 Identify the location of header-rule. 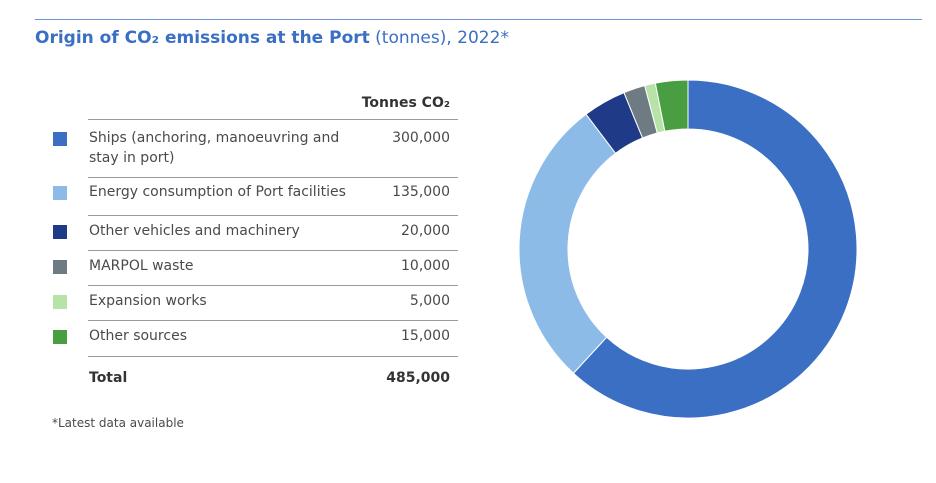
(273, 119).